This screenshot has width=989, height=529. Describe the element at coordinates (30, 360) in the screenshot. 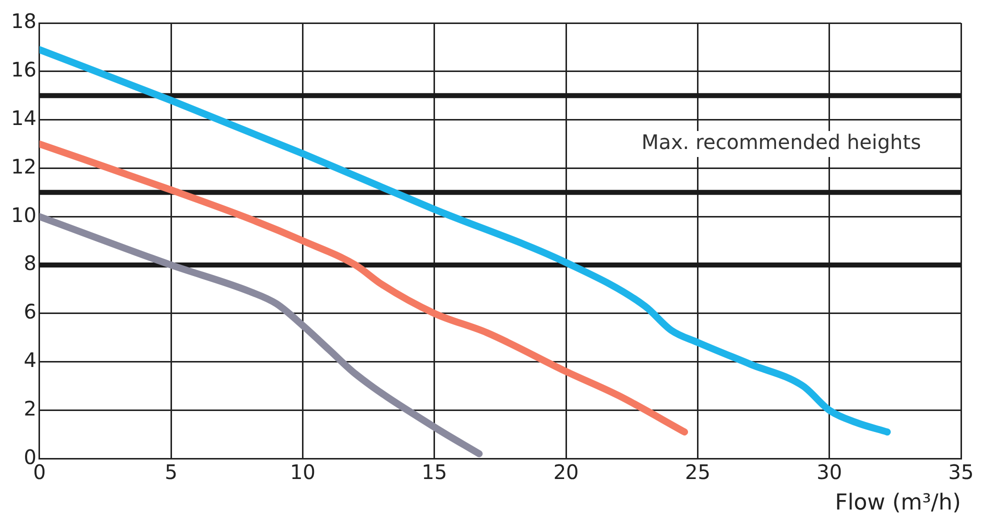

I see `y-tick-label: 4` at that location.